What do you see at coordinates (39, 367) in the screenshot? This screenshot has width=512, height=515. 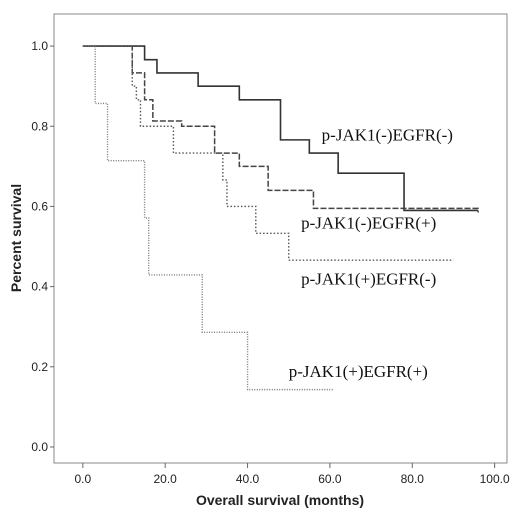 I see `y-tick-label: 0.2` at bounding box center [39, 367].